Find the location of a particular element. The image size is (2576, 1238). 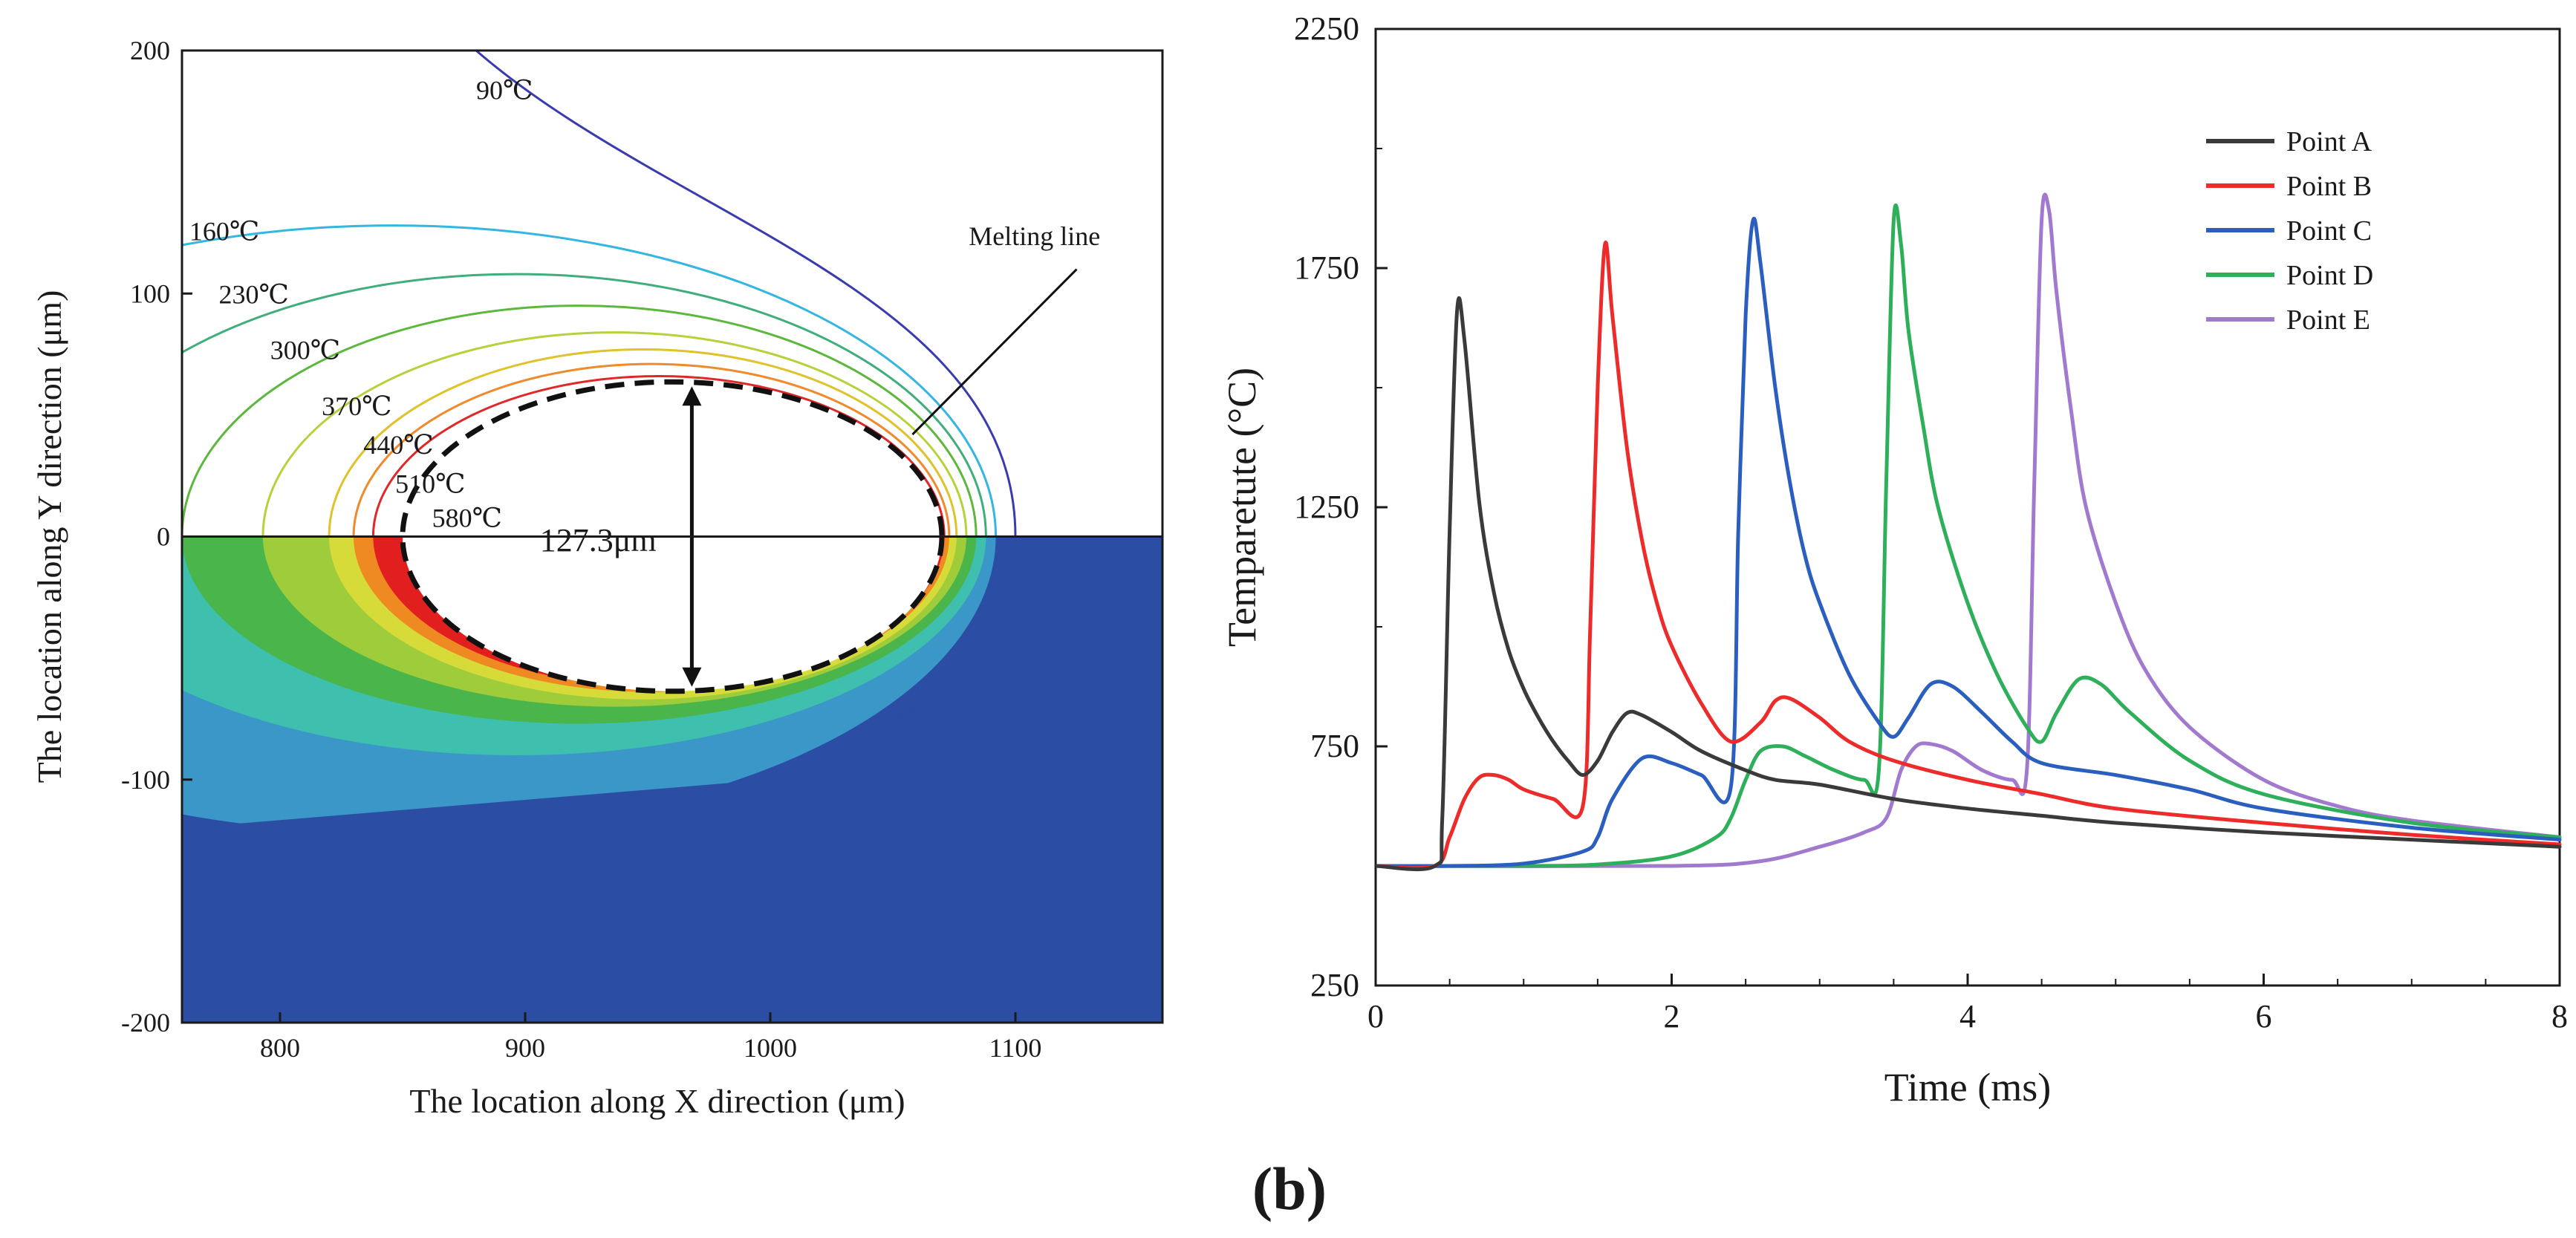

legend-label-point-a: Point A is located at coordinates (2329, 141).